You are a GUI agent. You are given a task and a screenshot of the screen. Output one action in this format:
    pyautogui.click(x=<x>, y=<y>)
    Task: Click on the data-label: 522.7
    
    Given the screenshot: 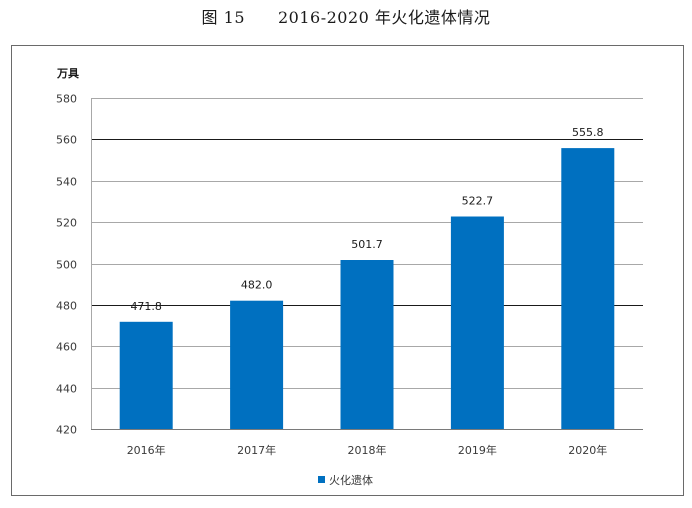 What is the action you would take?
    pyautogui.click(x=478, y=201)
    